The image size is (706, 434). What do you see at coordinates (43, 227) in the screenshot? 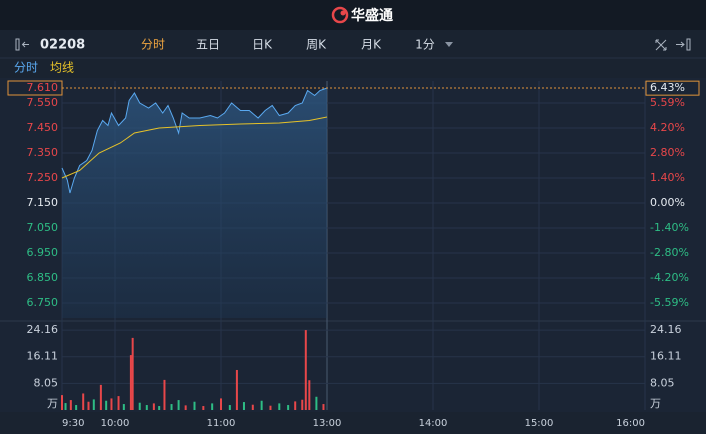
I see `y-tick-label: 7.050` at bounding box center [43, 227].